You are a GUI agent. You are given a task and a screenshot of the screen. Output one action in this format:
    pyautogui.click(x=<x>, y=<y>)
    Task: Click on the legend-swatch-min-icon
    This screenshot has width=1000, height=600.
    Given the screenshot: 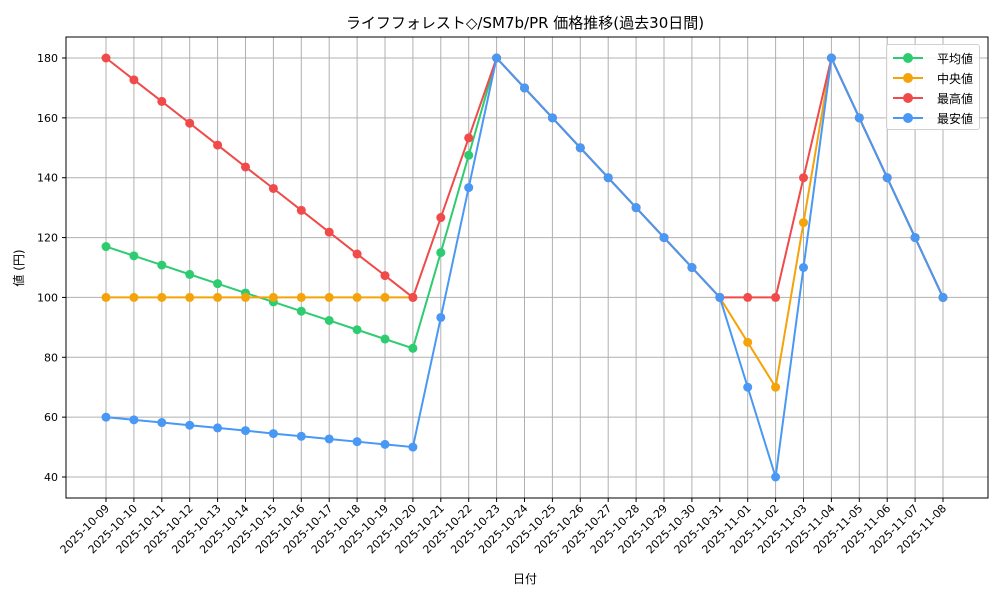 What is the action you would take?
    pyautogui.click(x=908, y=118)
    